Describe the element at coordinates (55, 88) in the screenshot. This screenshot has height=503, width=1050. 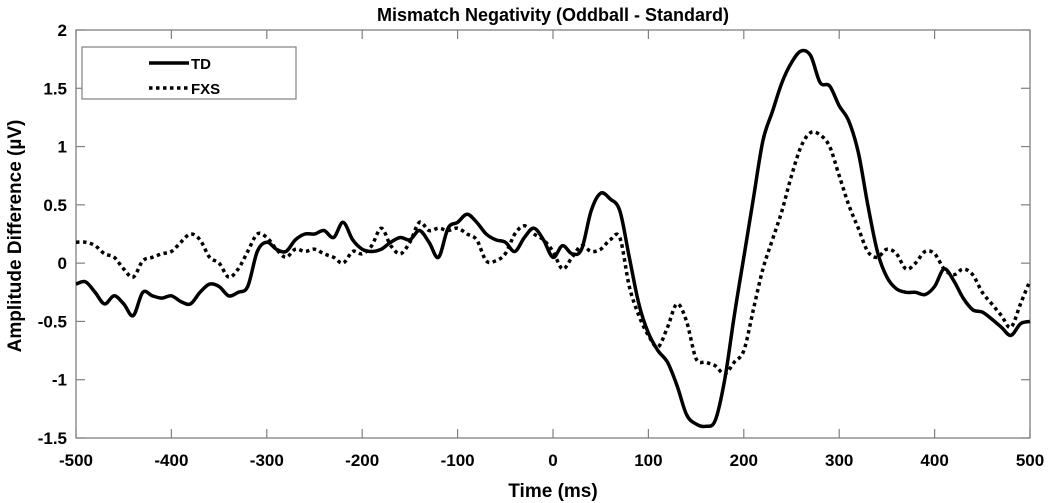
I see `y-tick-label: 1.5` at that location.